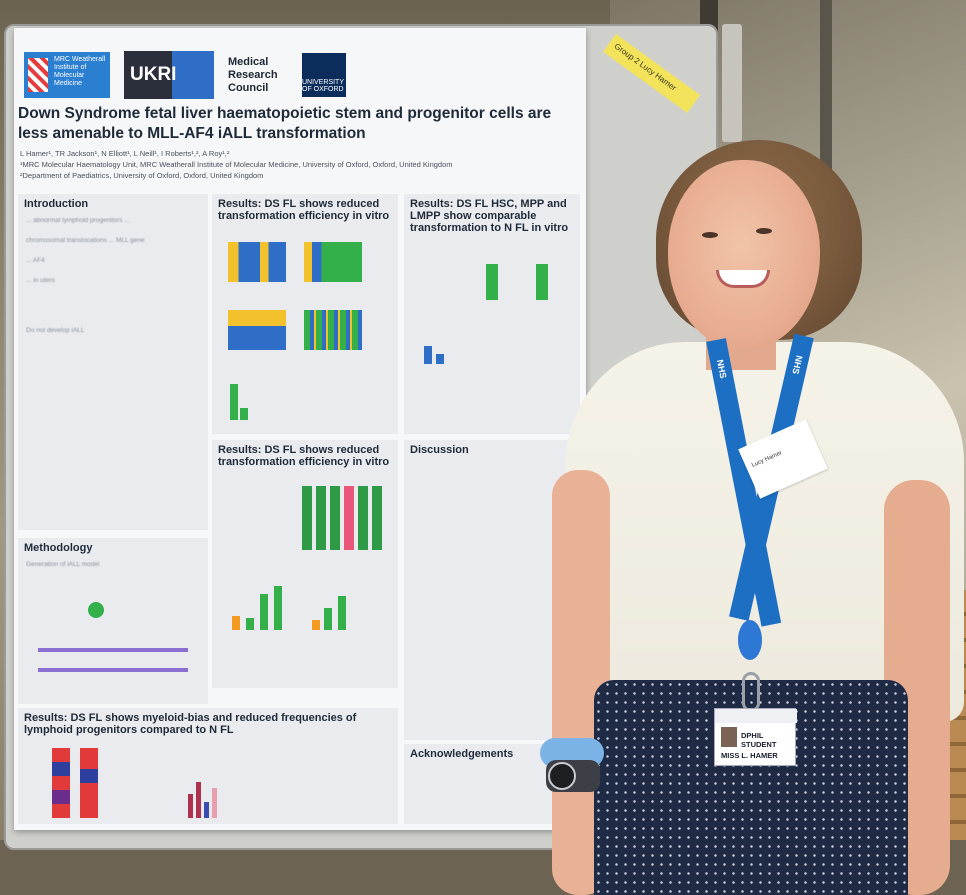  I want to click on board-post, so click(732, 83).